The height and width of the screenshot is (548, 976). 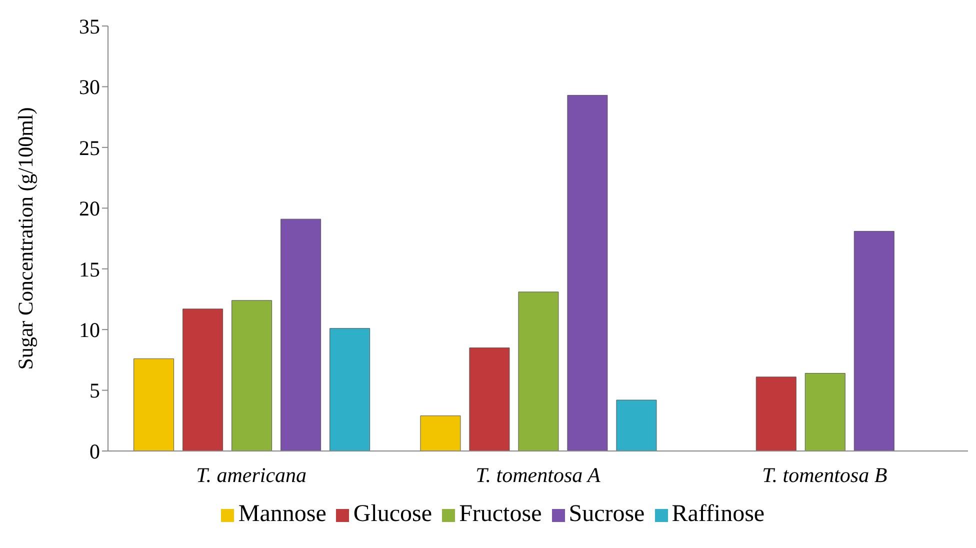 What do you see at coordinates (251, 474) in the screenshot?
I see `x-tick-label: T. americana` at bounding box center [251, 474].